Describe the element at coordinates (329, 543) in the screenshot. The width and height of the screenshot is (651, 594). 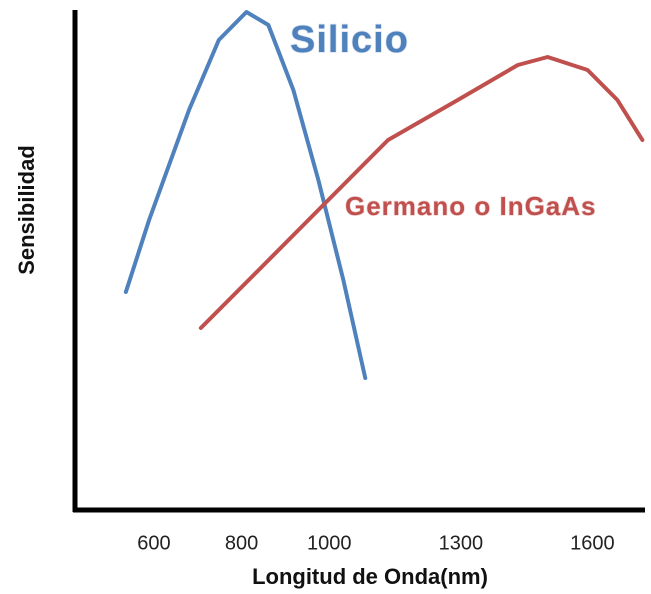
I see `x-tick-label: 1000` at that location.